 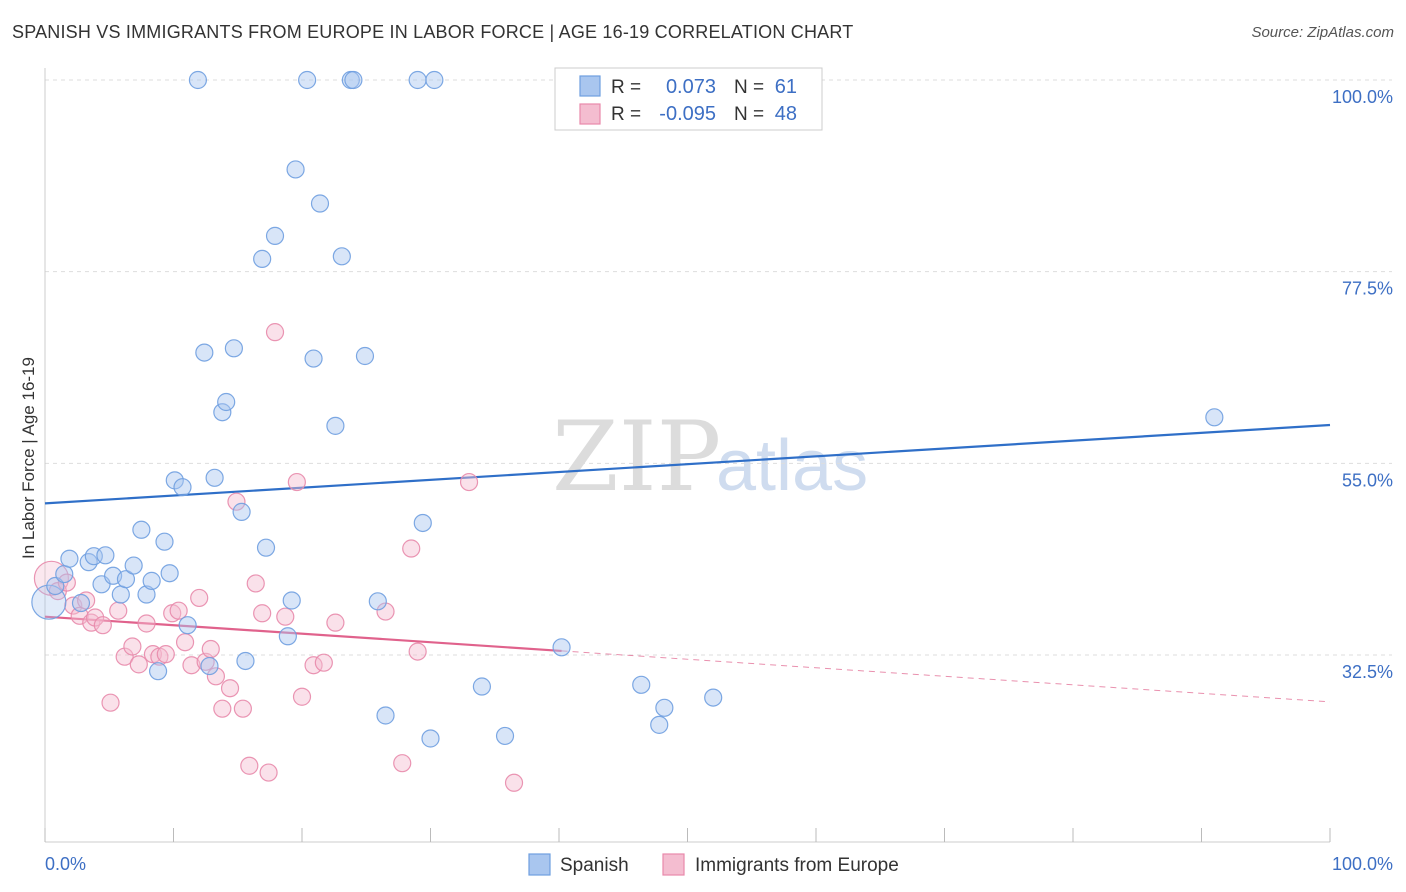 I want to click on legend-r-value-immigrants: -0.095, so click(x=687, y=114).